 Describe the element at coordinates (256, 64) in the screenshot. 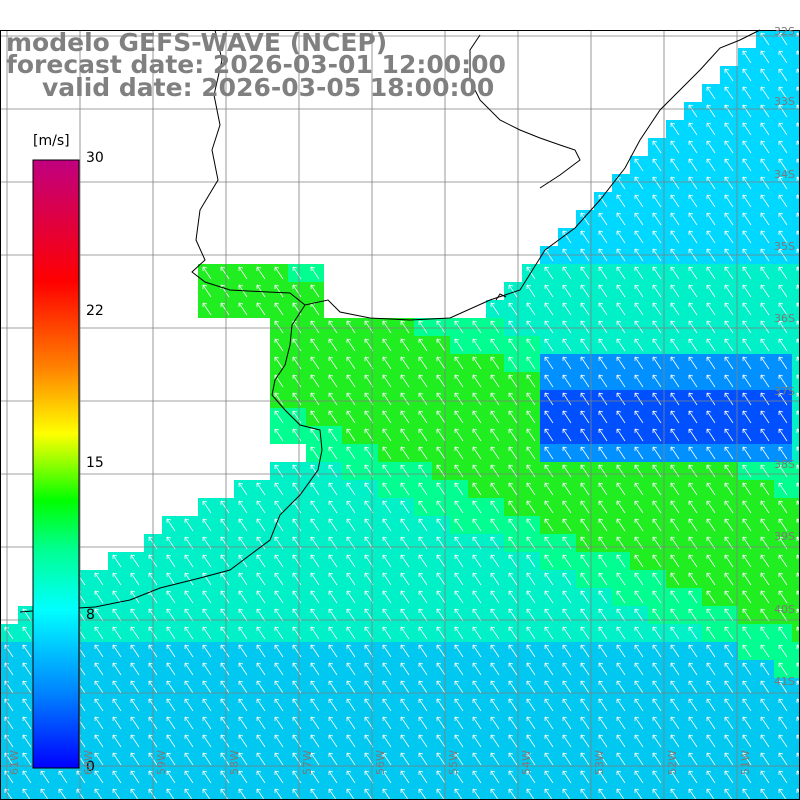

I see `title-forecast-date: forecast date: 2026-03-01 12:00:00` at that location.